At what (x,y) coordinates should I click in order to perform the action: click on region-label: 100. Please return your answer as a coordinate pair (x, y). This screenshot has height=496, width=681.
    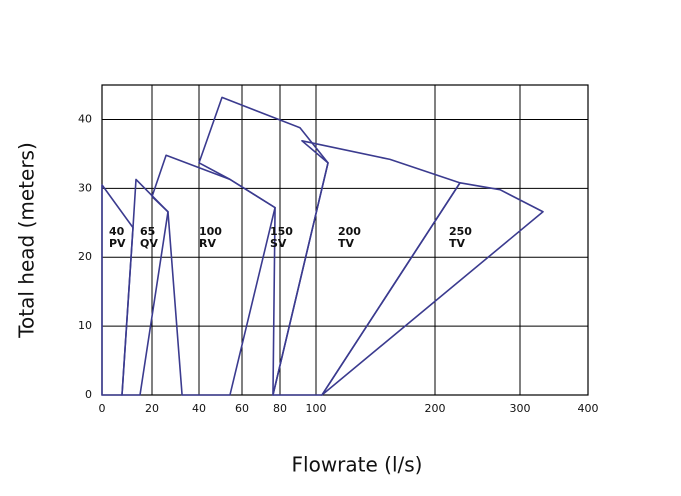
    Looking at the image, I should click on (210, 231).